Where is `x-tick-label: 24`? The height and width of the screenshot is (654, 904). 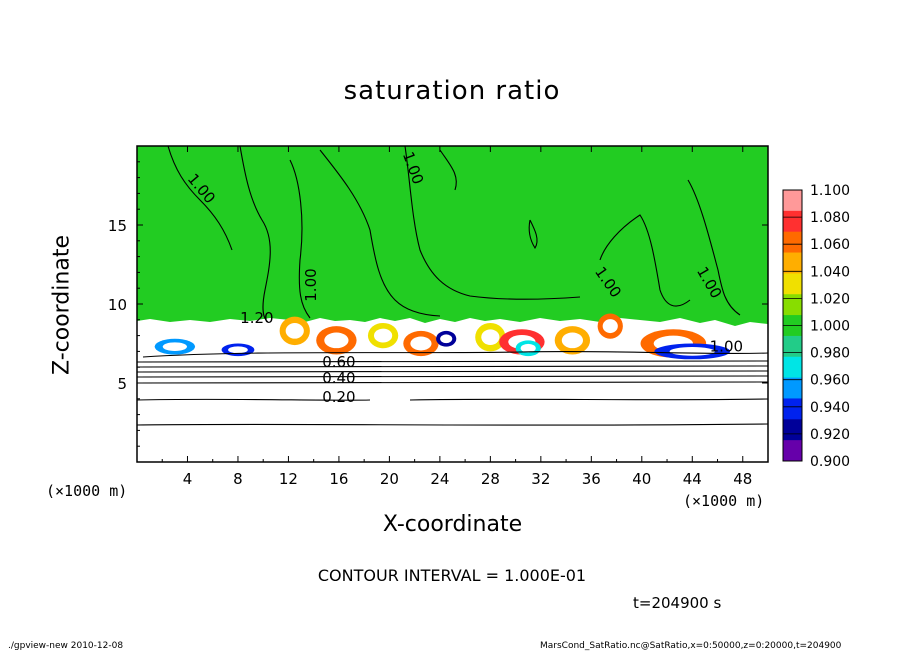 x-tick-label: 24 is located at coordinates (439, 479).